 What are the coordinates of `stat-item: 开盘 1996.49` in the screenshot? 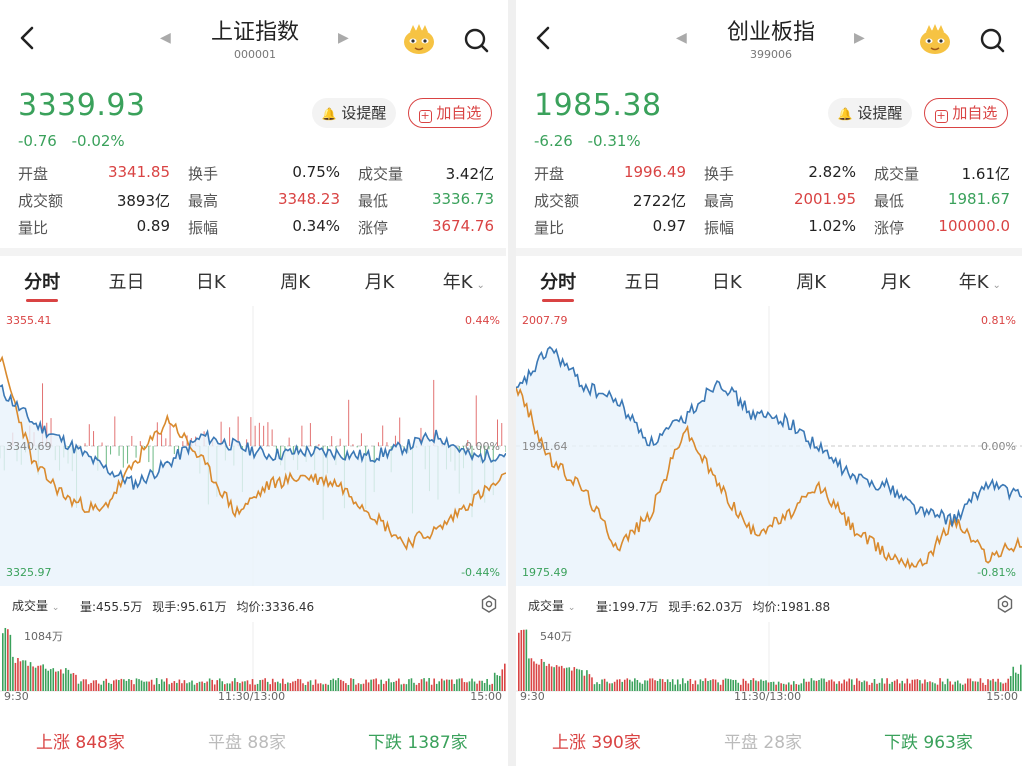 It's located at (619, 173).